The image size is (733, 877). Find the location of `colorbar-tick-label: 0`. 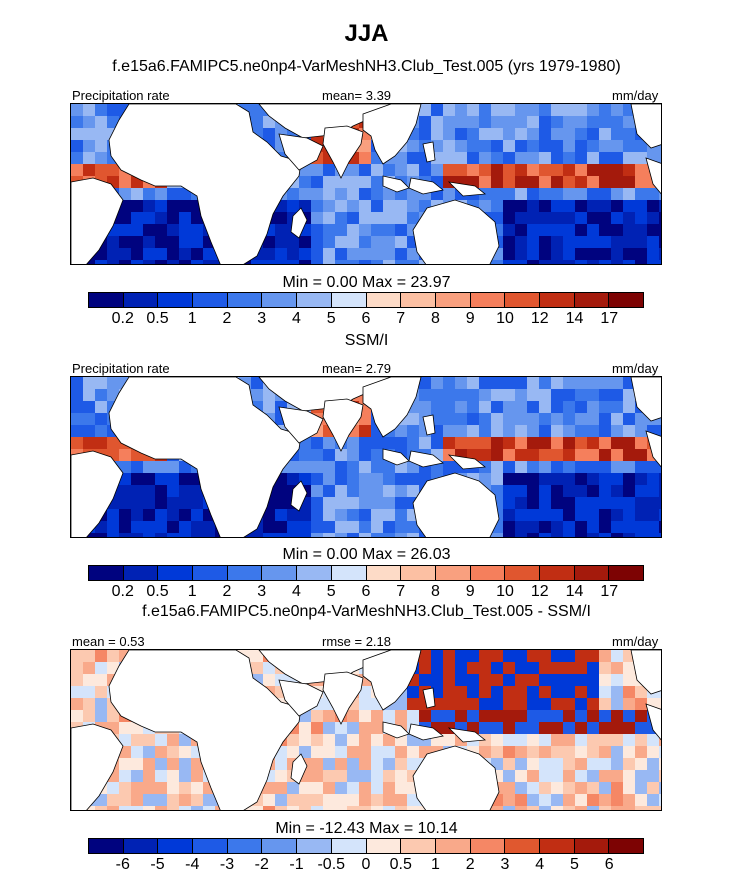

colorbar-tick-label: 0 is located at coordinates (366, 864).